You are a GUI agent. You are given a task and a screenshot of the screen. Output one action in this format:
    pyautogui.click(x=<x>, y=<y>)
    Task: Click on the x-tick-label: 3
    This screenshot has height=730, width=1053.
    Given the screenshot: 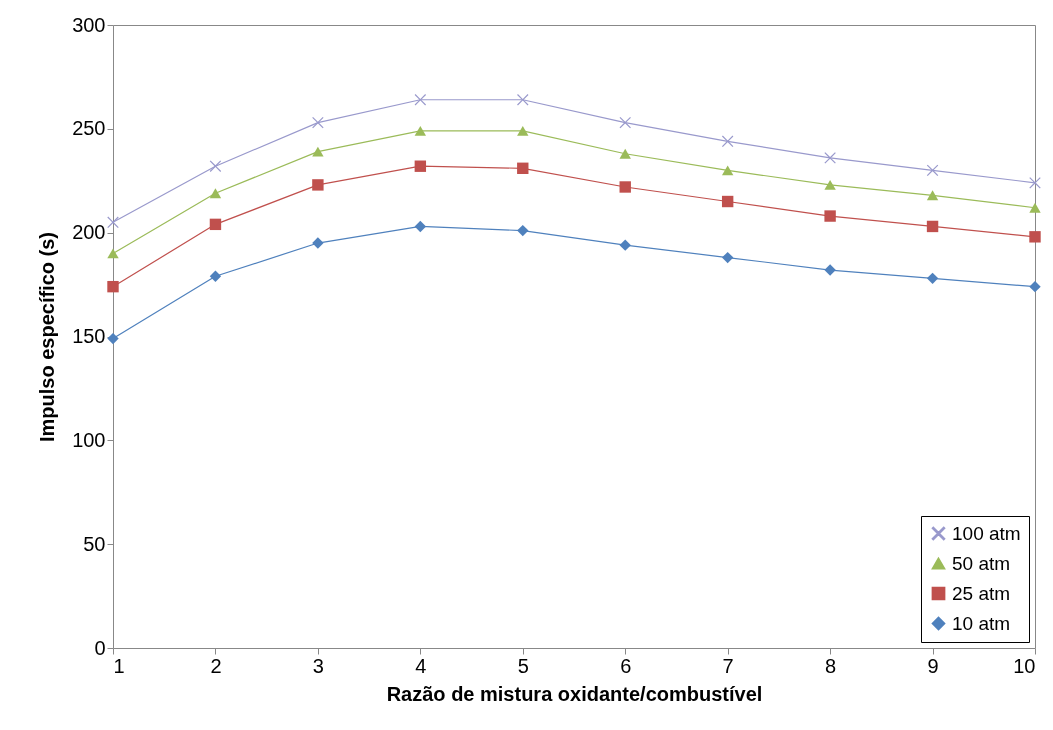 What is the action you would take?
    pyautogui.click(x=318, y=665)
    